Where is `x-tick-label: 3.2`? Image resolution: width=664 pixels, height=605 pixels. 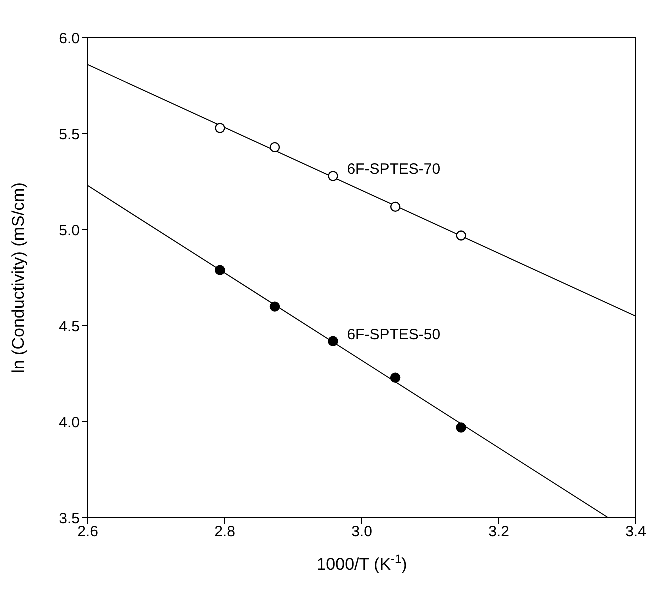
x-tick-label: 3.2 is located at coordinates (499, 532).